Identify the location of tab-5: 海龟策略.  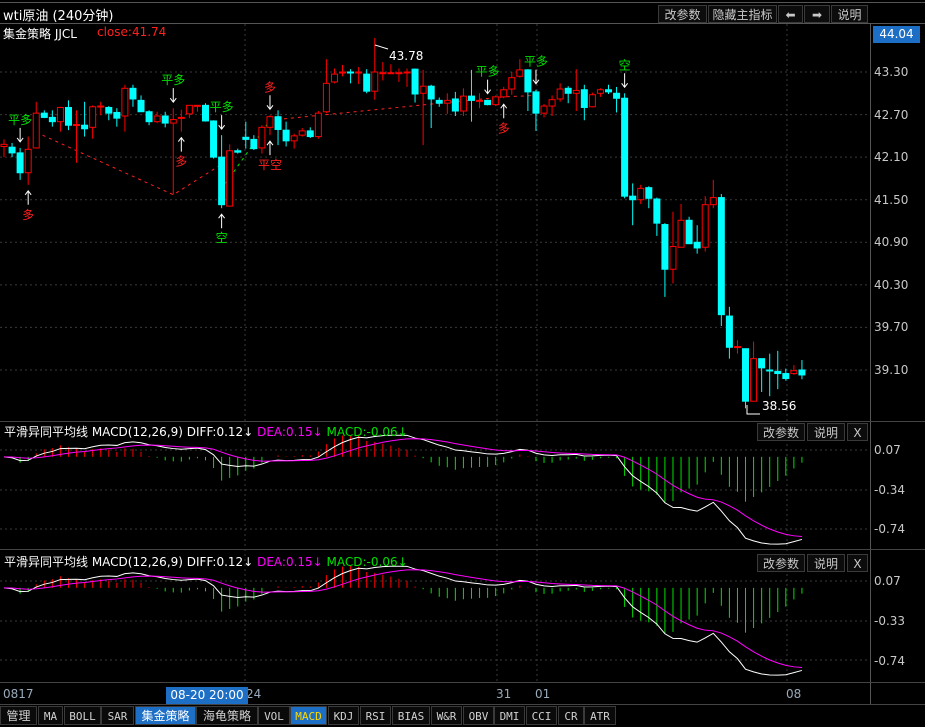
(227, 715).